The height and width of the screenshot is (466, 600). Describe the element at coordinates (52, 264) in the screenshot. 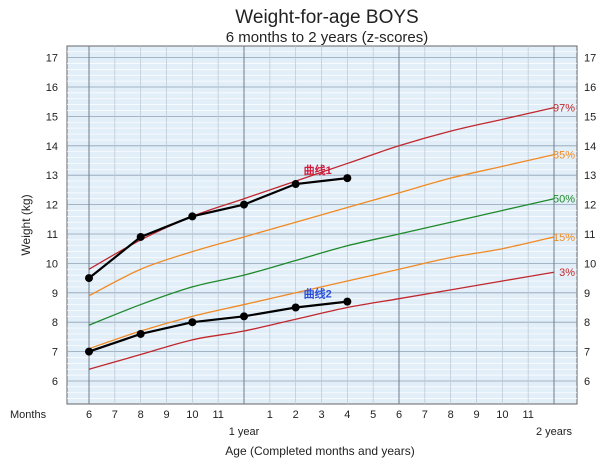

I see `y-tick-label-left: 10` at that location.